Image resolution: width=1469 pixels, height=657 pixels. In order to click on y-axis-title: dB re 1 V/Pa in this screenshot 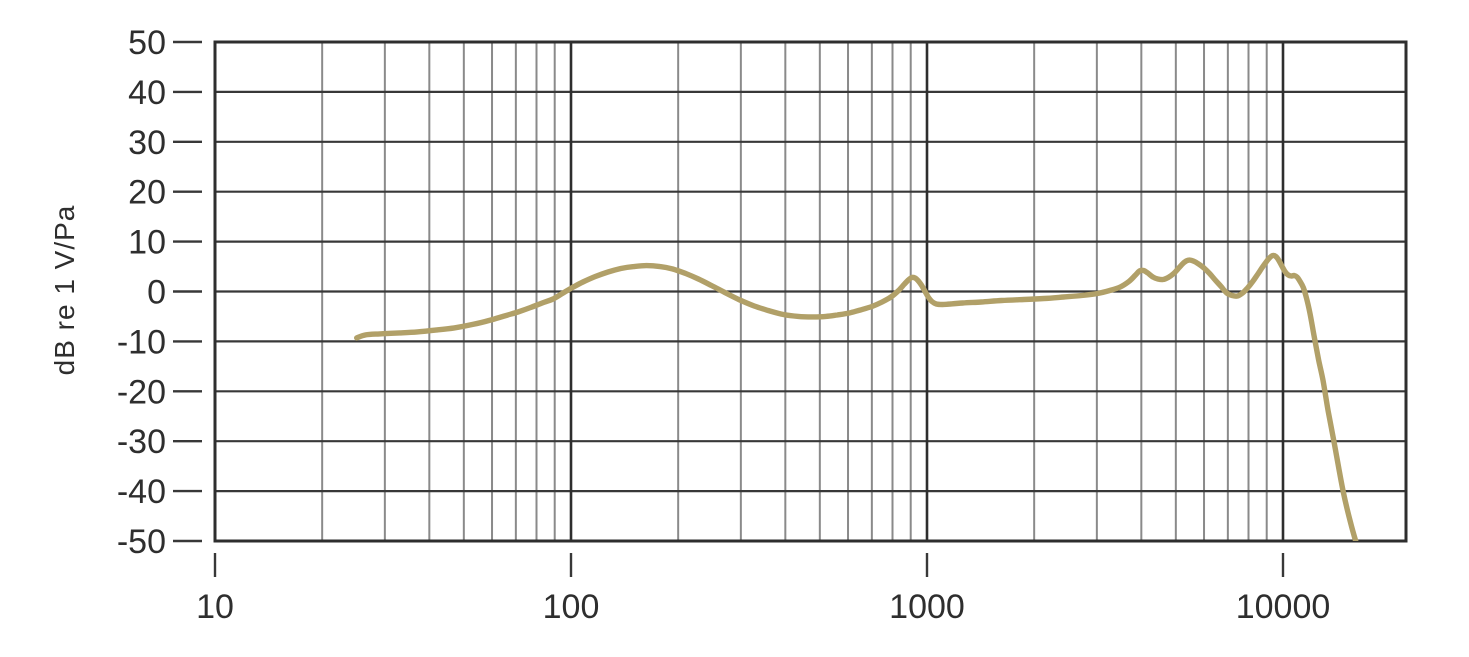, I will do `click(64, 290)`.